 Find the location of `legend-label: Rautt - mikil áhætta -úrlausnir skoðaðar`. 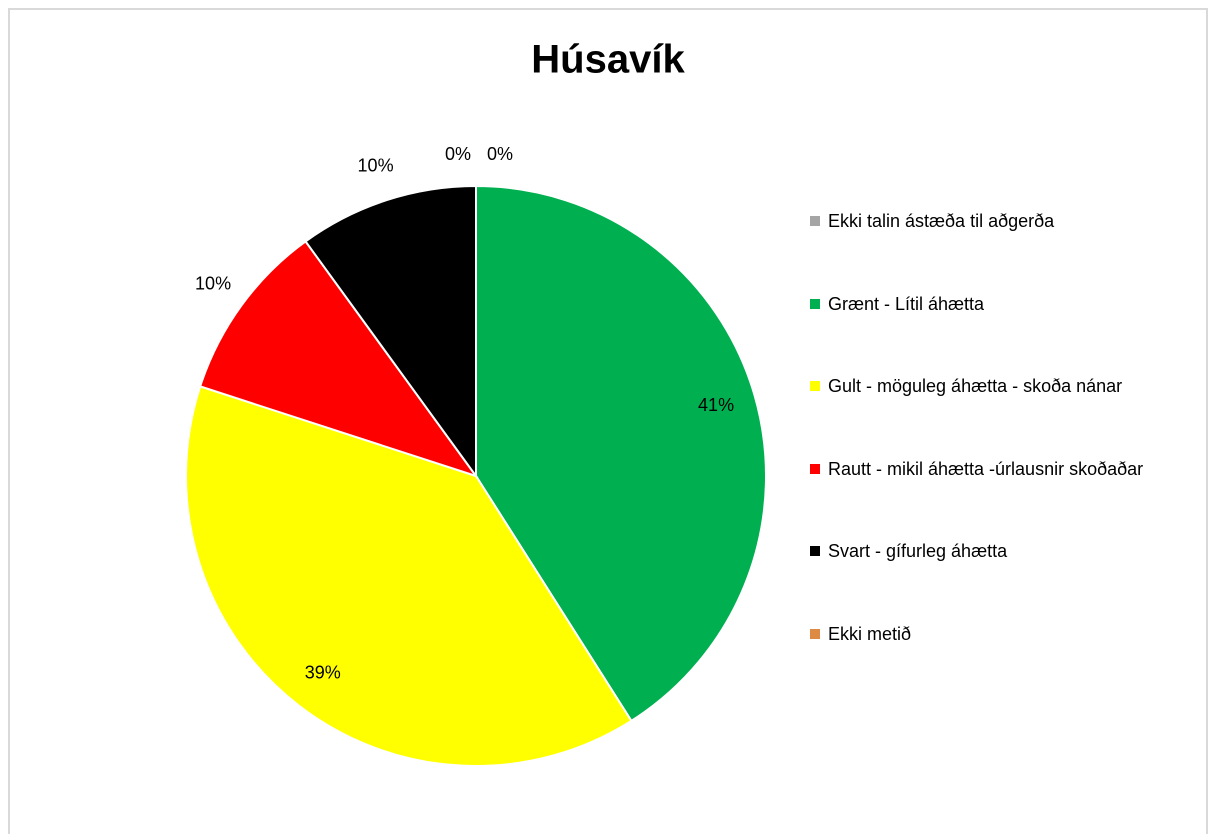

legend-label: Rautt - mikil áhætta -úrlausnir skoðaðar is located at coordinates (986, 468).